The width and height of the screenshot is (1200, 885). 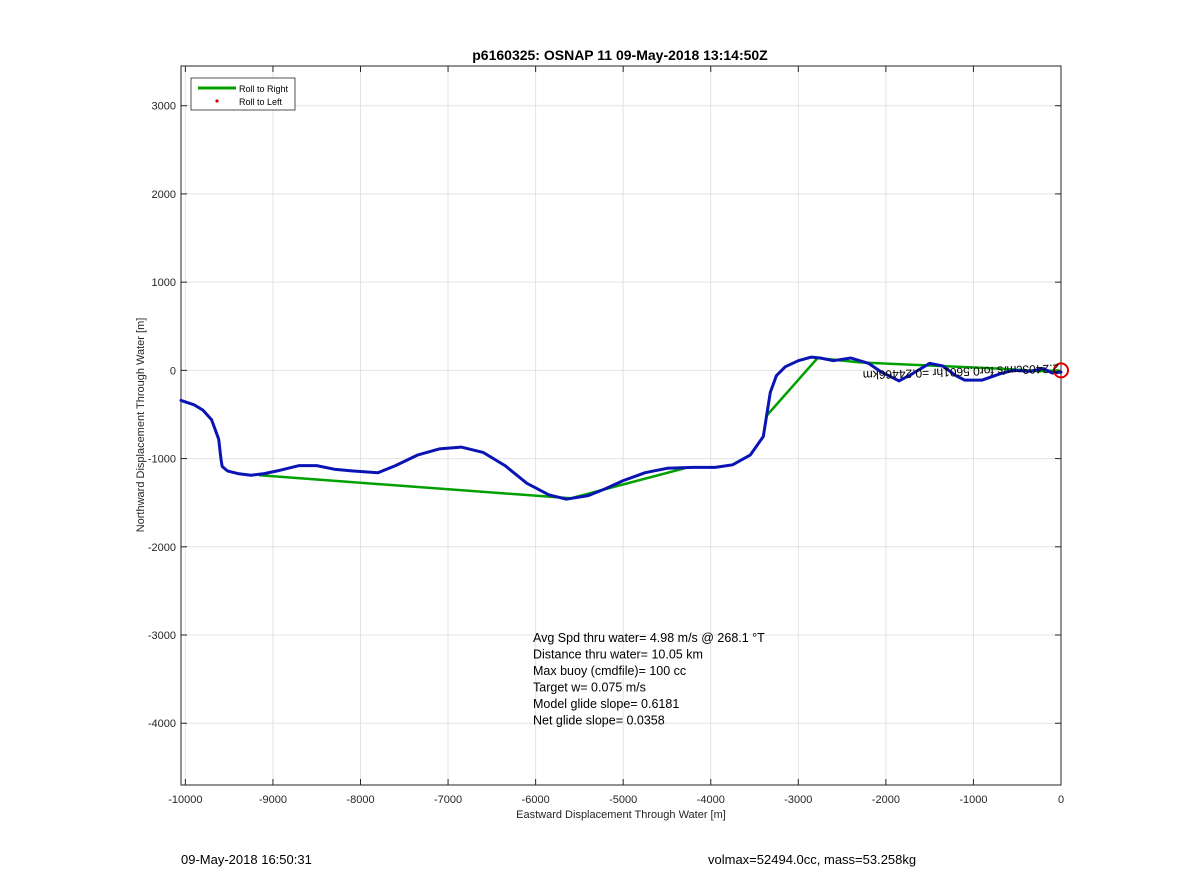 I want to click on y-tick-label: -4000, so click(x=162, y=724).